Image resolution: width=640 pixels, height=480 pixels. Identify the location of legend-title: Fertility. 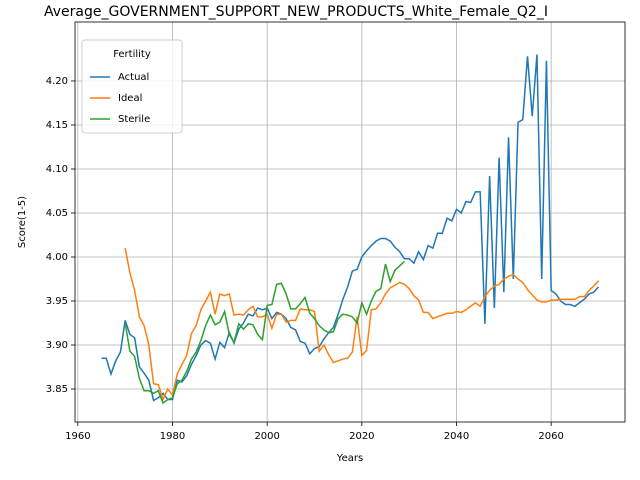
(132, 54).